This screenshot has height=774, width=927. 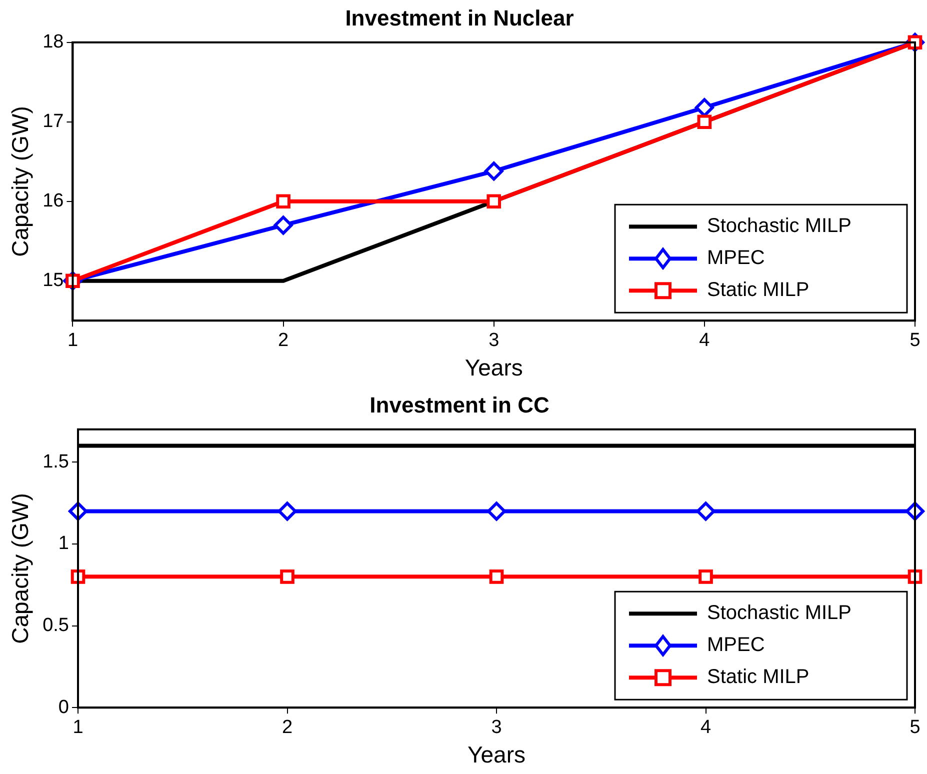 What do you see at coordinates (460, 405) in the screenshot?
I see `chart-title: Investment in CC` at bounding box center [460, 405].